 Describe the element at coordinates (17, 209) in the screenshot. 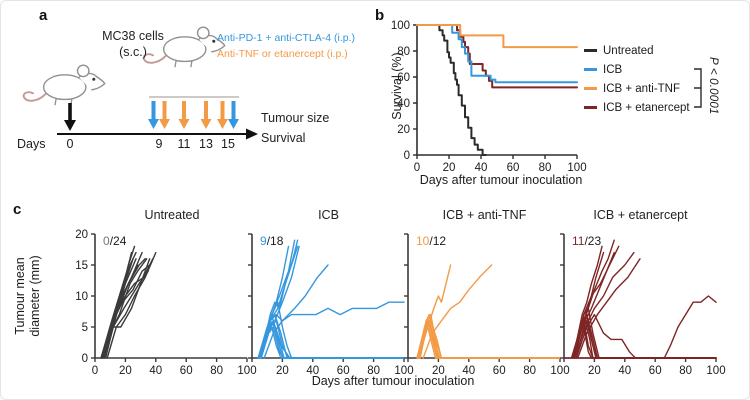

I see `panel-c-label: c` at that location.